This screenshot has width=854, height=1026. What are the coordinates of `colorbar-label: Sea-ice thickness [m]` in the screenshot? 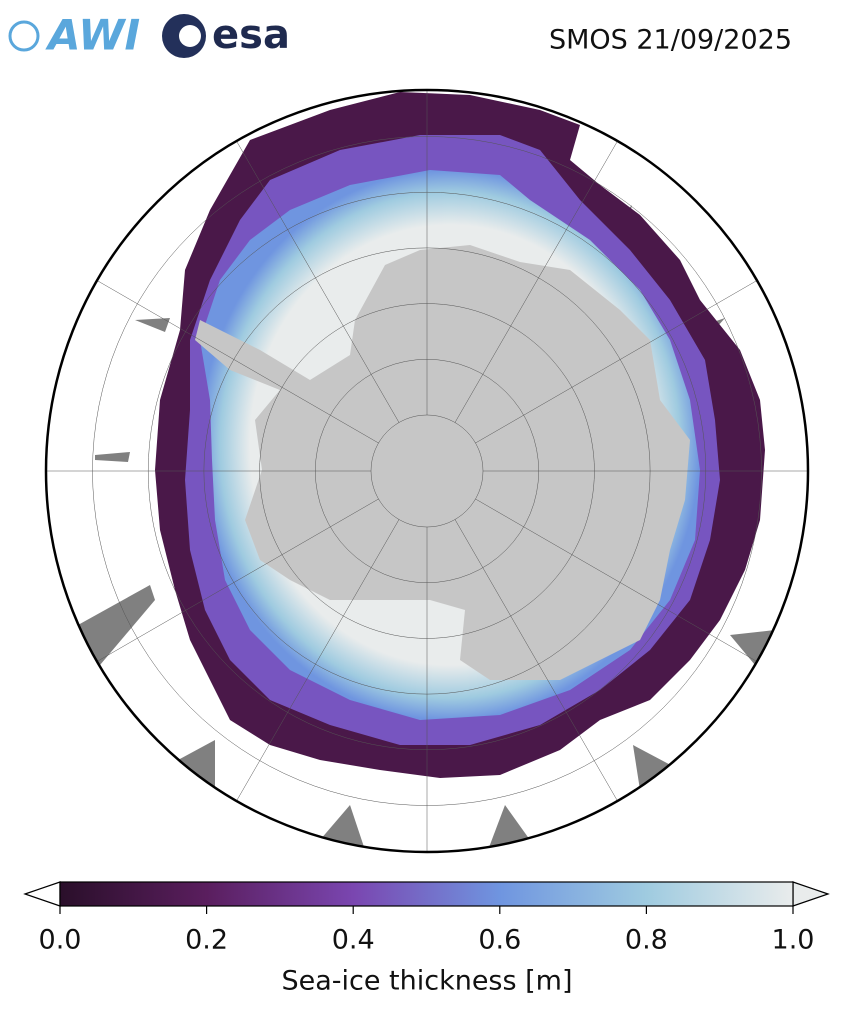 It's located at (426, 981).